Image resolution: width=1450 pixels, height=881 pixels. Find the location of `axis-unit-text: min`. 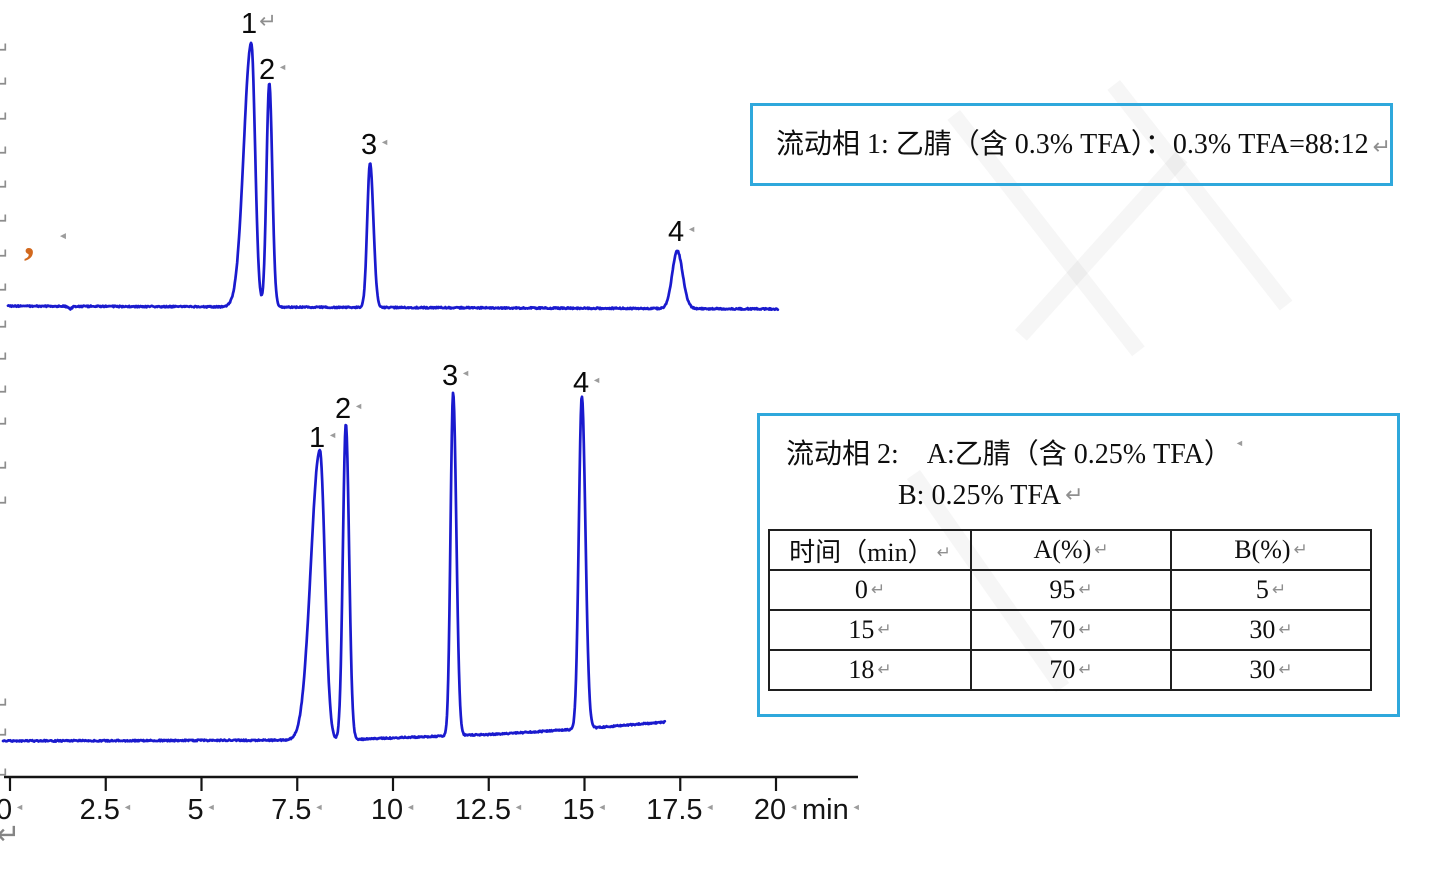

axis-unit-text: min is located at coordinates (825, 810).